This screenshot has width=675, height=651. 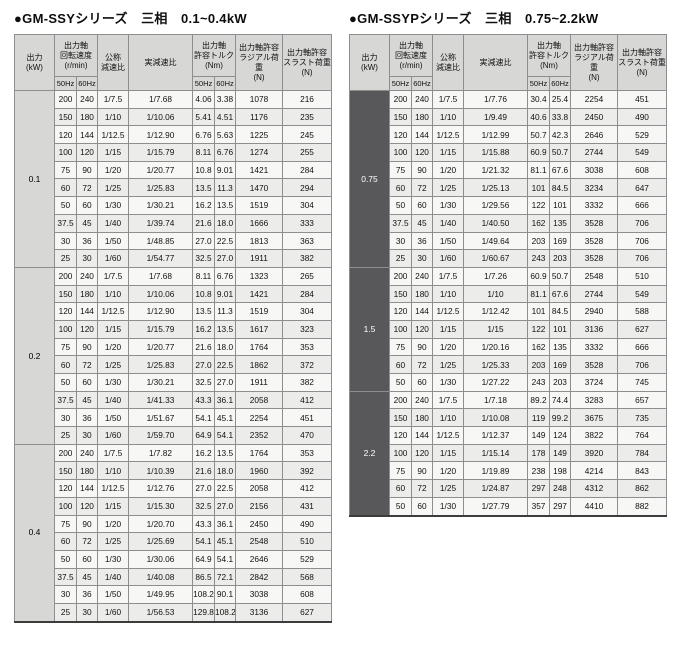 What do you see at coordinates (259, 241) in the screenshot?
I see `cell-radial-load: 1813` at bounding box center [259, 241].